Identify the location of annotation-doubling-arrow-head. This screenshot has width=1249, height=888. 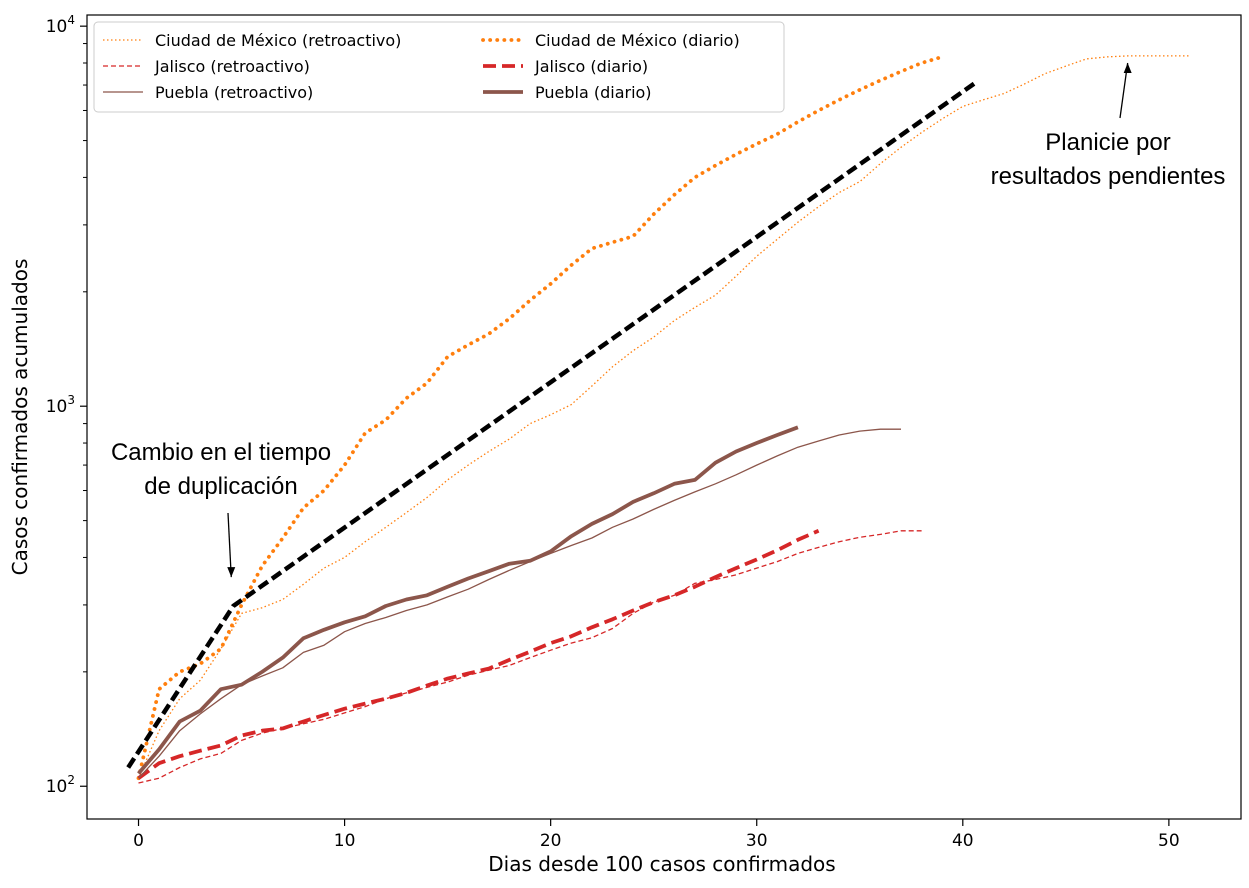
(231, 572).